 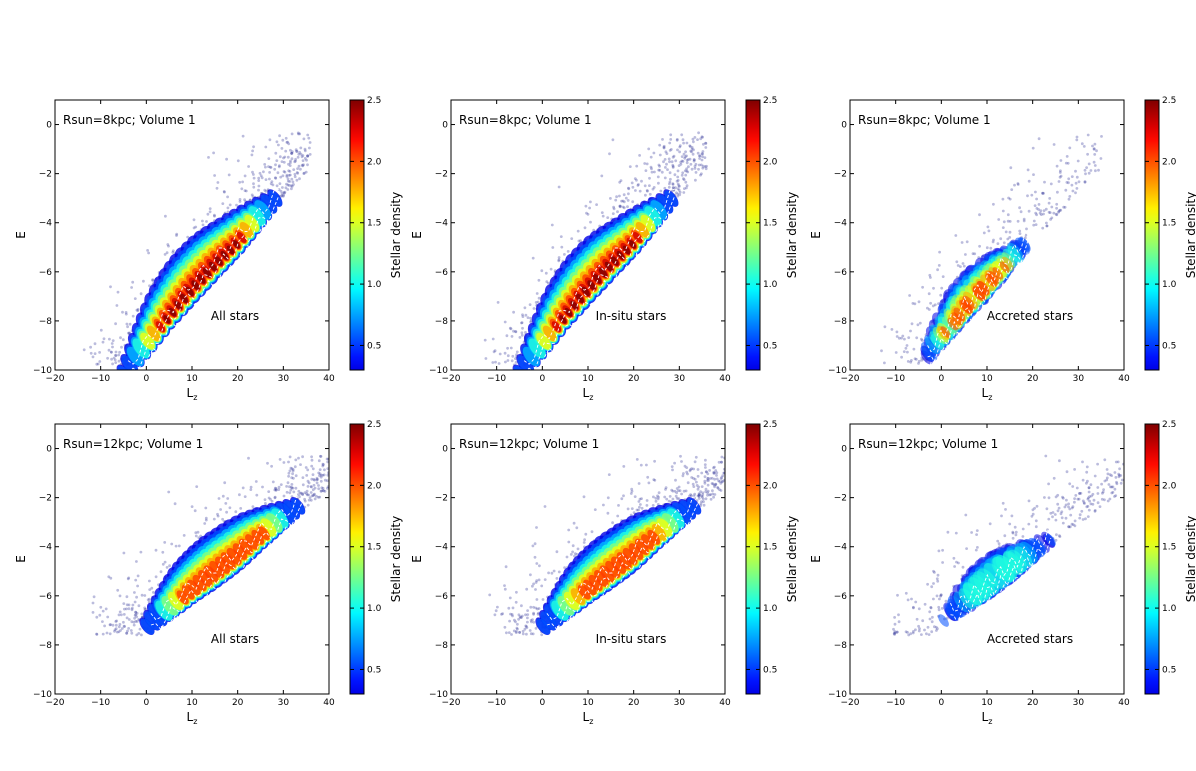 What do you see at coordinates (212, 289) in the screenshot?
I see `contour-line` at bounding box center [212, 289].